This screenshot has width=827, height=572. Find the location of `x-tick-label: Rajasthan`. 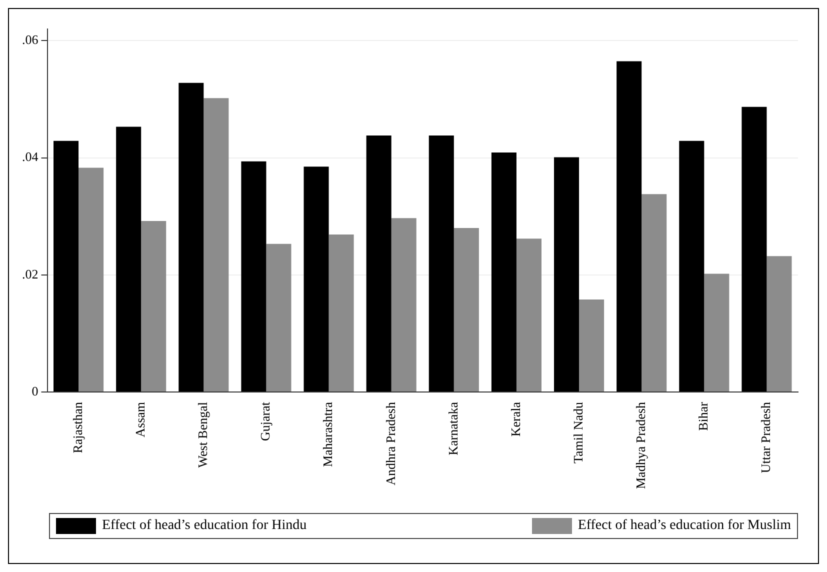

x-tick-label: Rajasthan is located at coordinates (77, 427).